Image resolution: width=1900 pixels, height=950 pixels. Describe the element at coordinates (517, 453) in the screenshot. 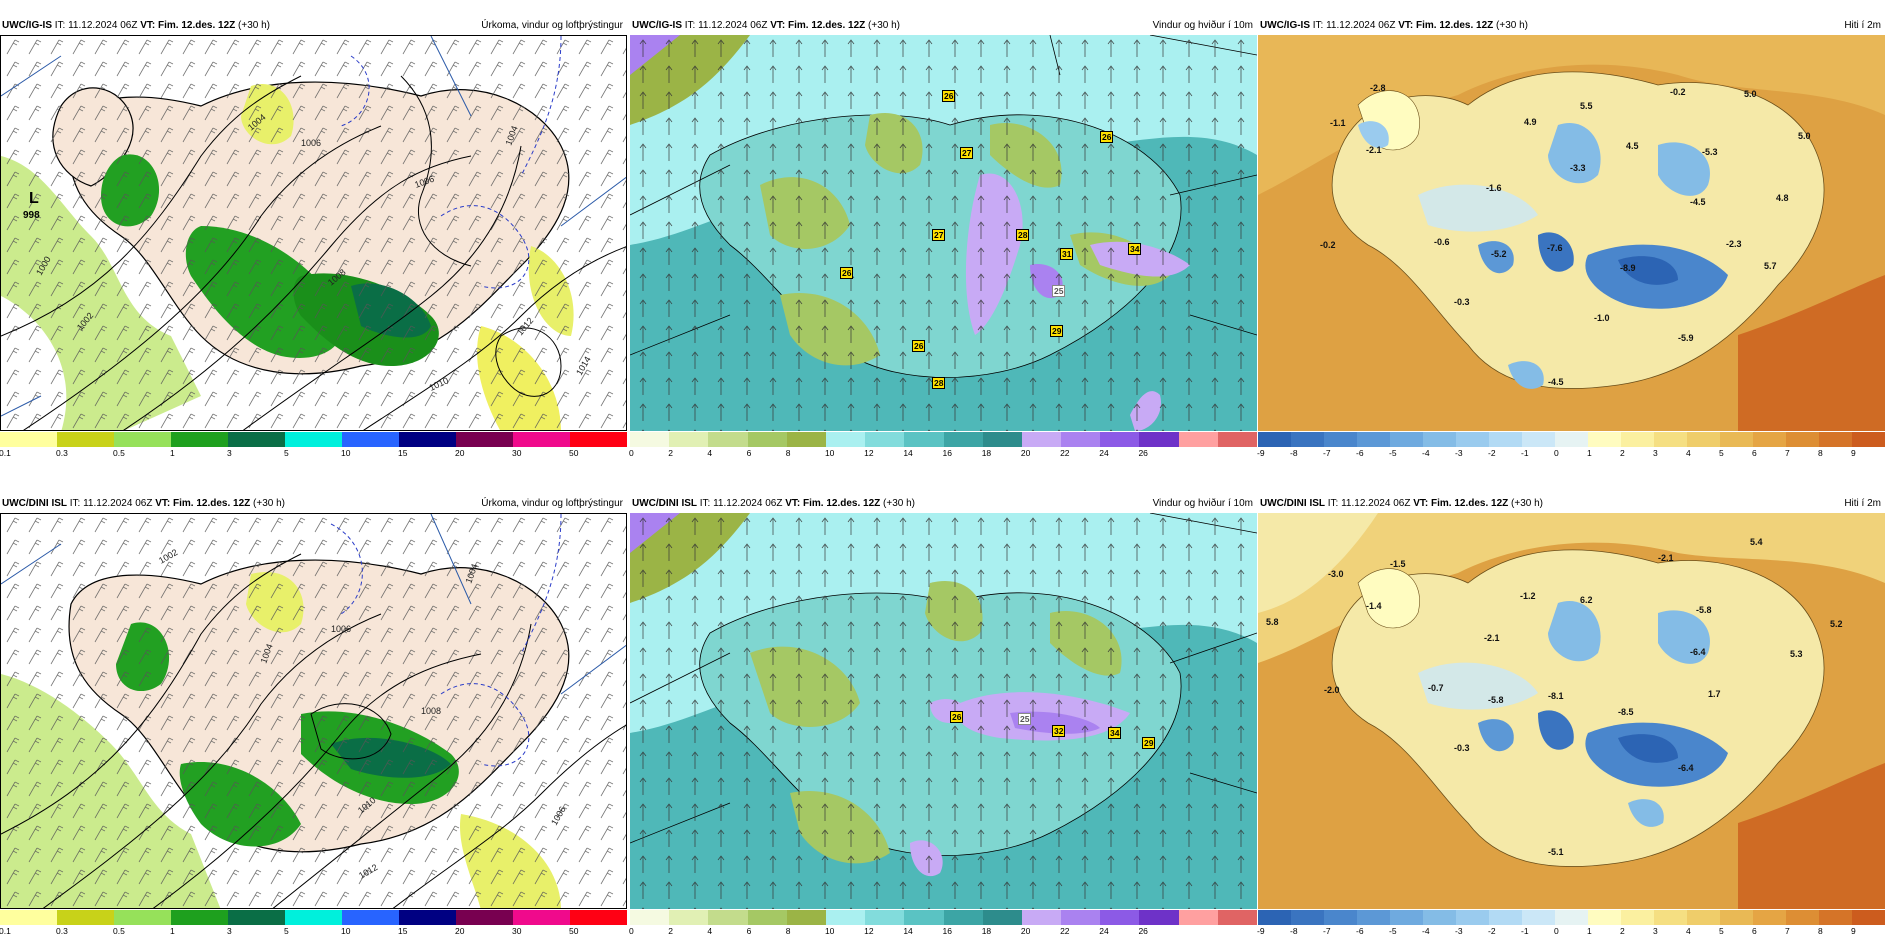

I see `colorbar-tick-label: 30` at that location.